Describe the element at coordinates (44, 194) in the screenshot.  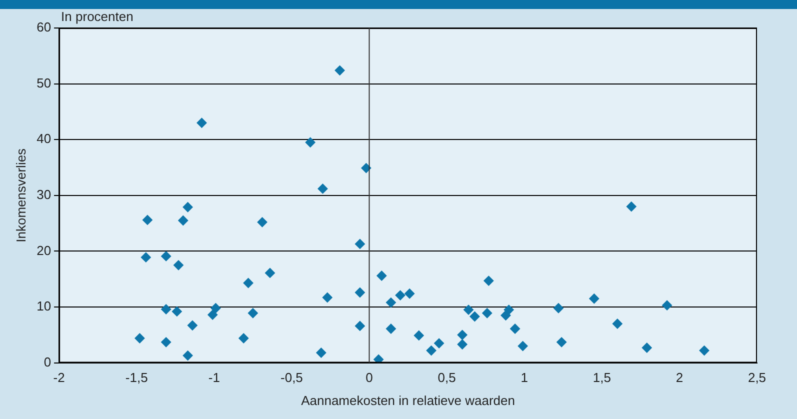
I see `y-tick-label: 30` at that location.